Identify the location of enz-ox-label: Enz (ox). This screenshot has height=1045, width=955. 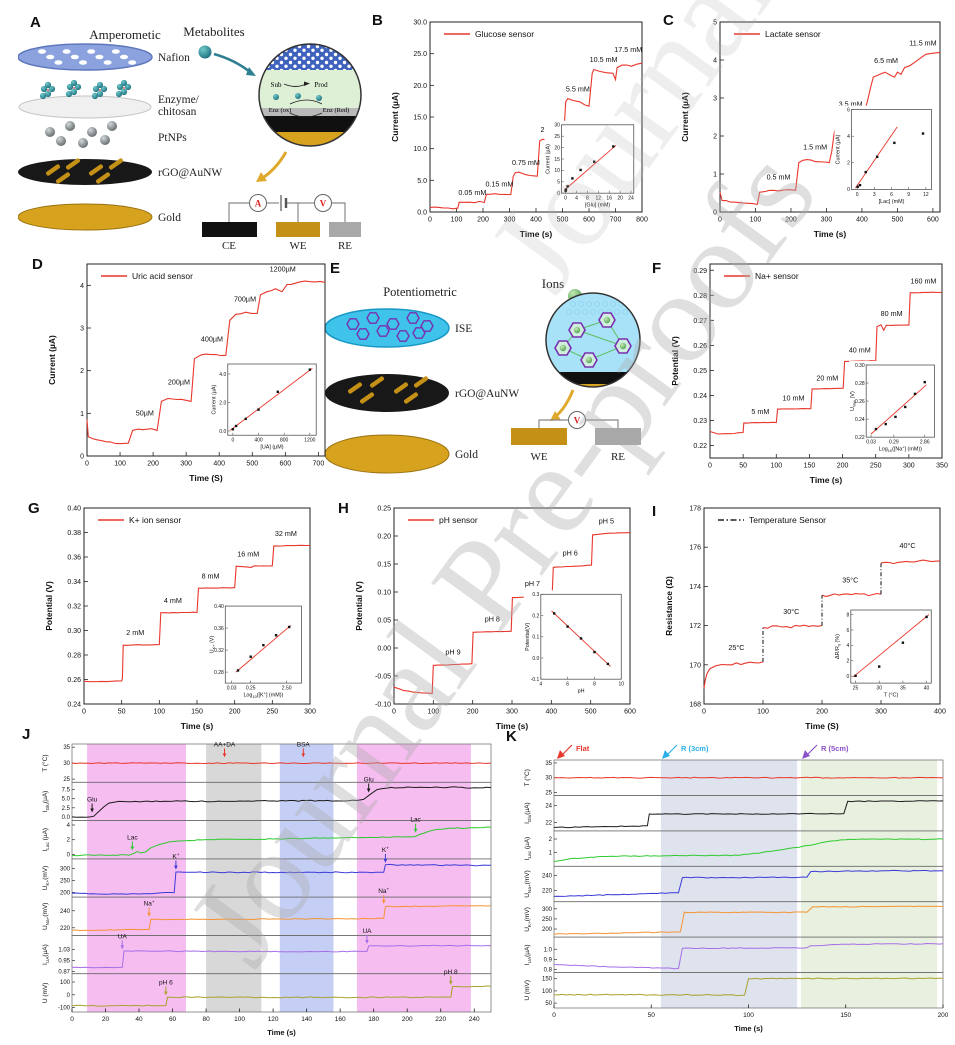
(280, 110).